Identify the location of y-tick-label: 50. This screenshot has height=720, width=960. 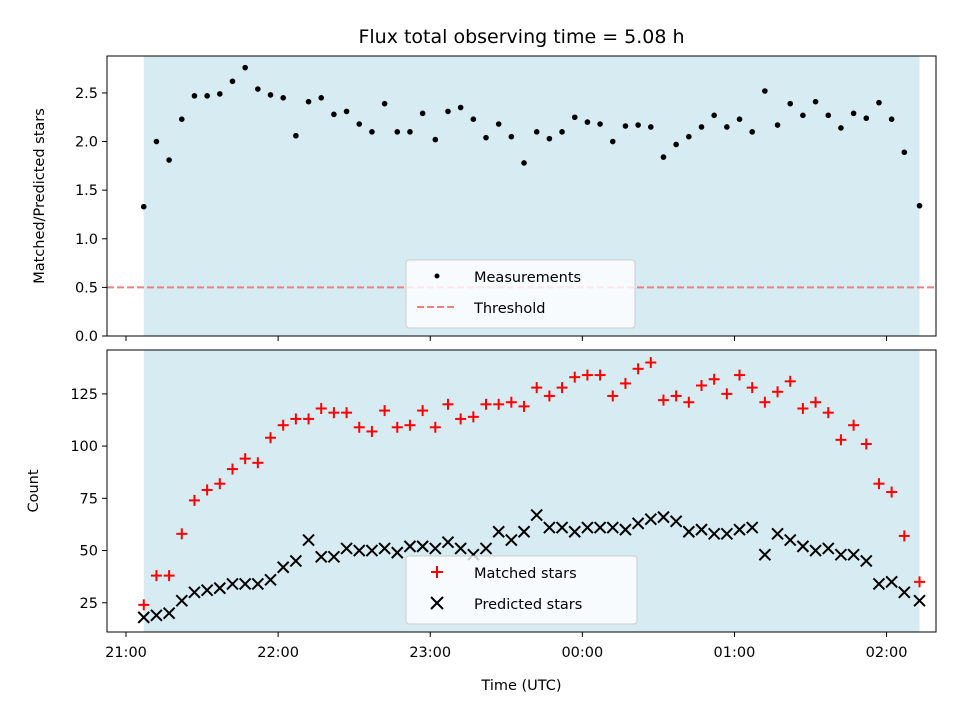
(89, 552).